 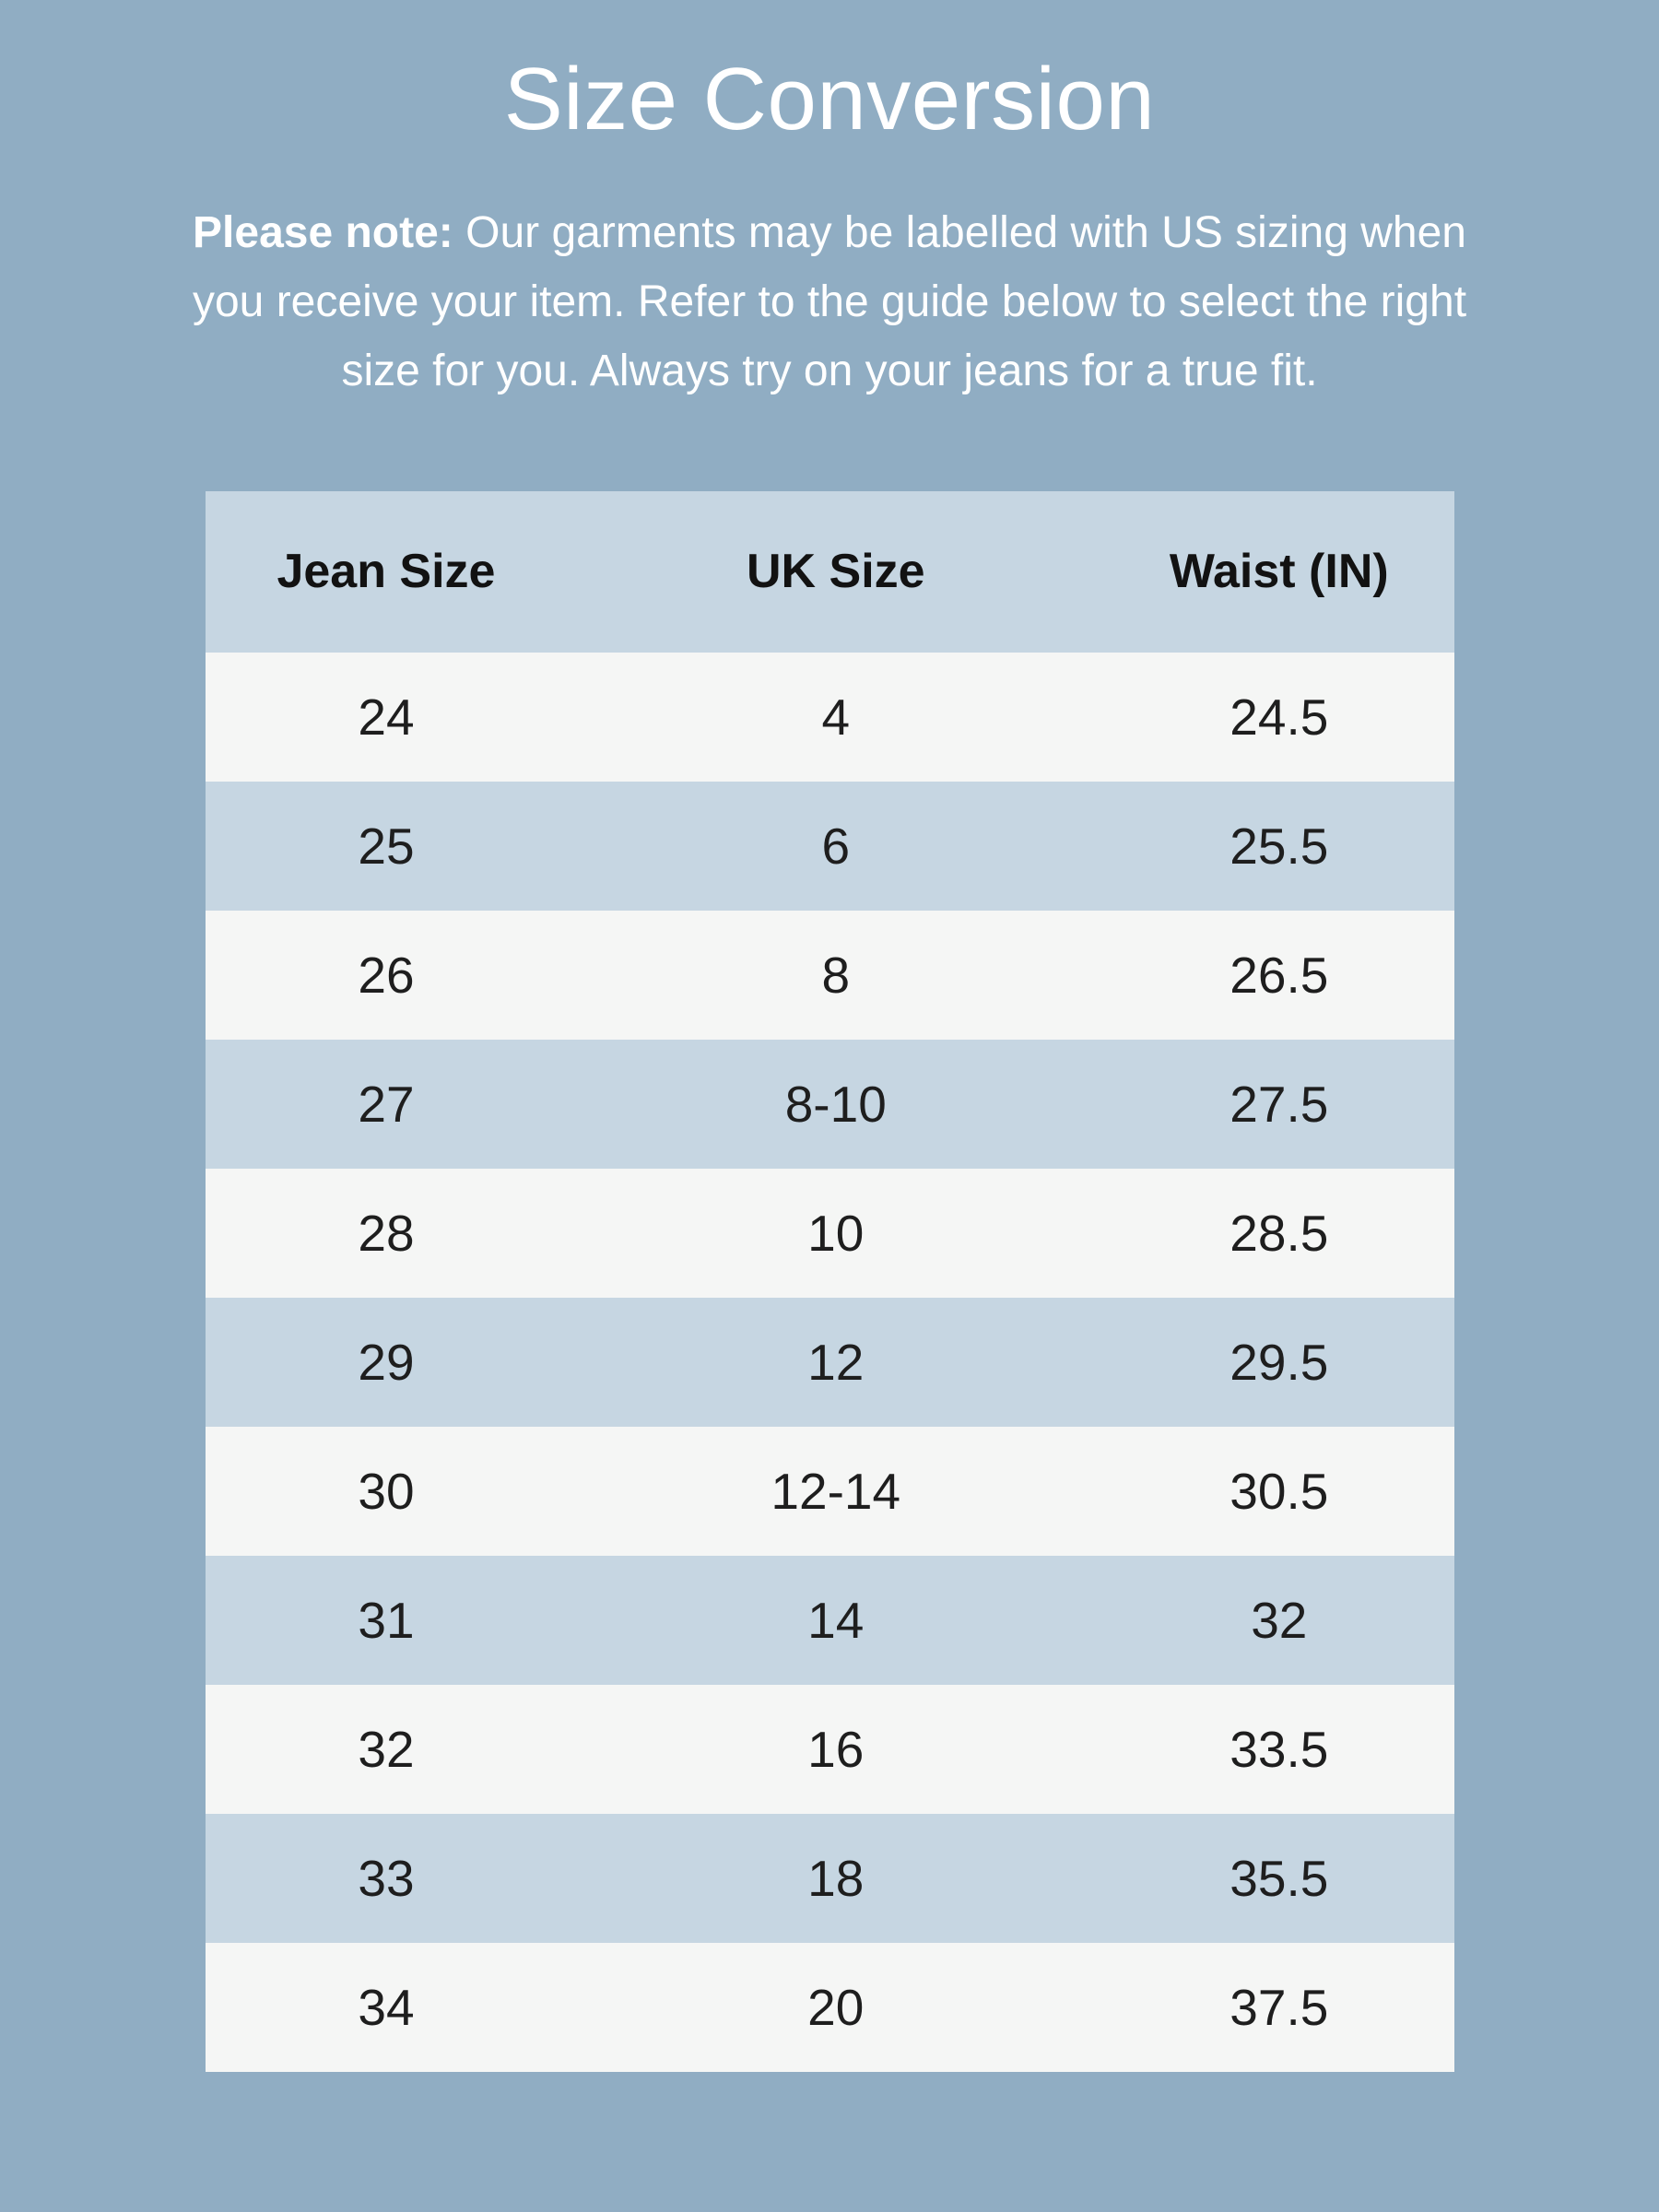 I want to click on table-cell: 33.5, so click(x=1279, y=1749).